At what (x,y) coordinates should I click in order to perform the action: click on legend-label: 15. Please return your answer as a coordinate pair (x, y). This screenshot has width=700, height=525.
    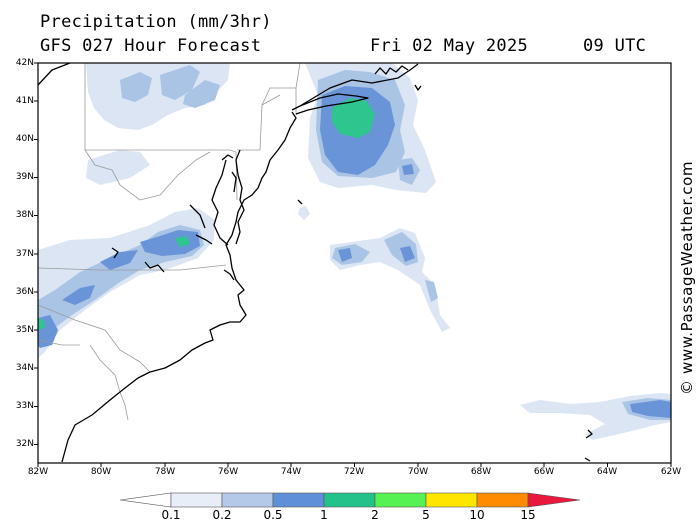
    Looking at the image, I should click on (528, 515).